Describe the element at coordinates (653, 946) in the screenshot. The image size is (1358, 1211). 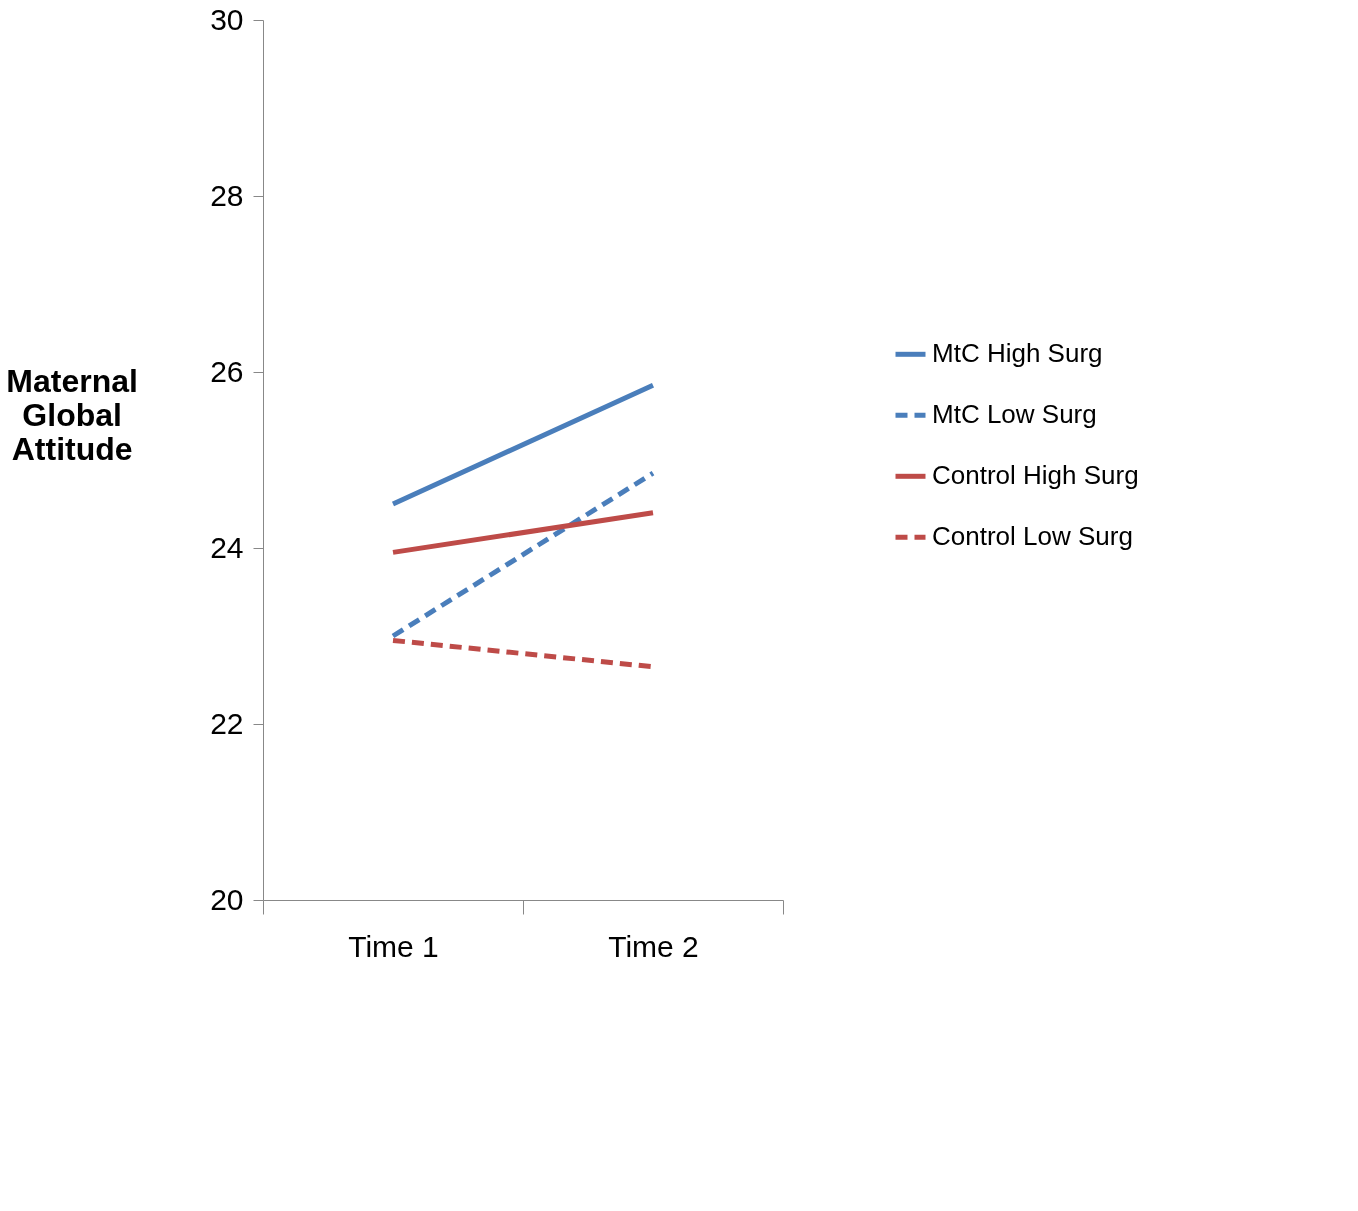
I see `x-tick-label: Time 2` at that location.